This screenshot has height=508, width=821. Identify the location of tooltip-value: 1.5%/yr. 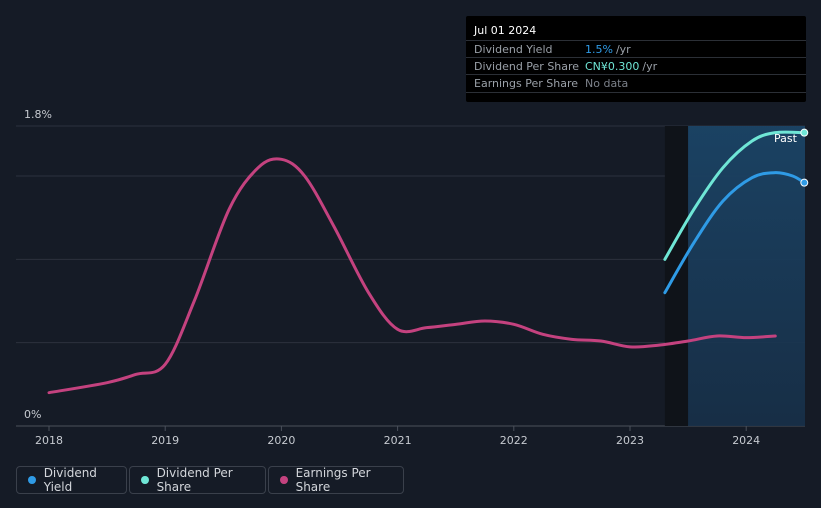
(608, 49).